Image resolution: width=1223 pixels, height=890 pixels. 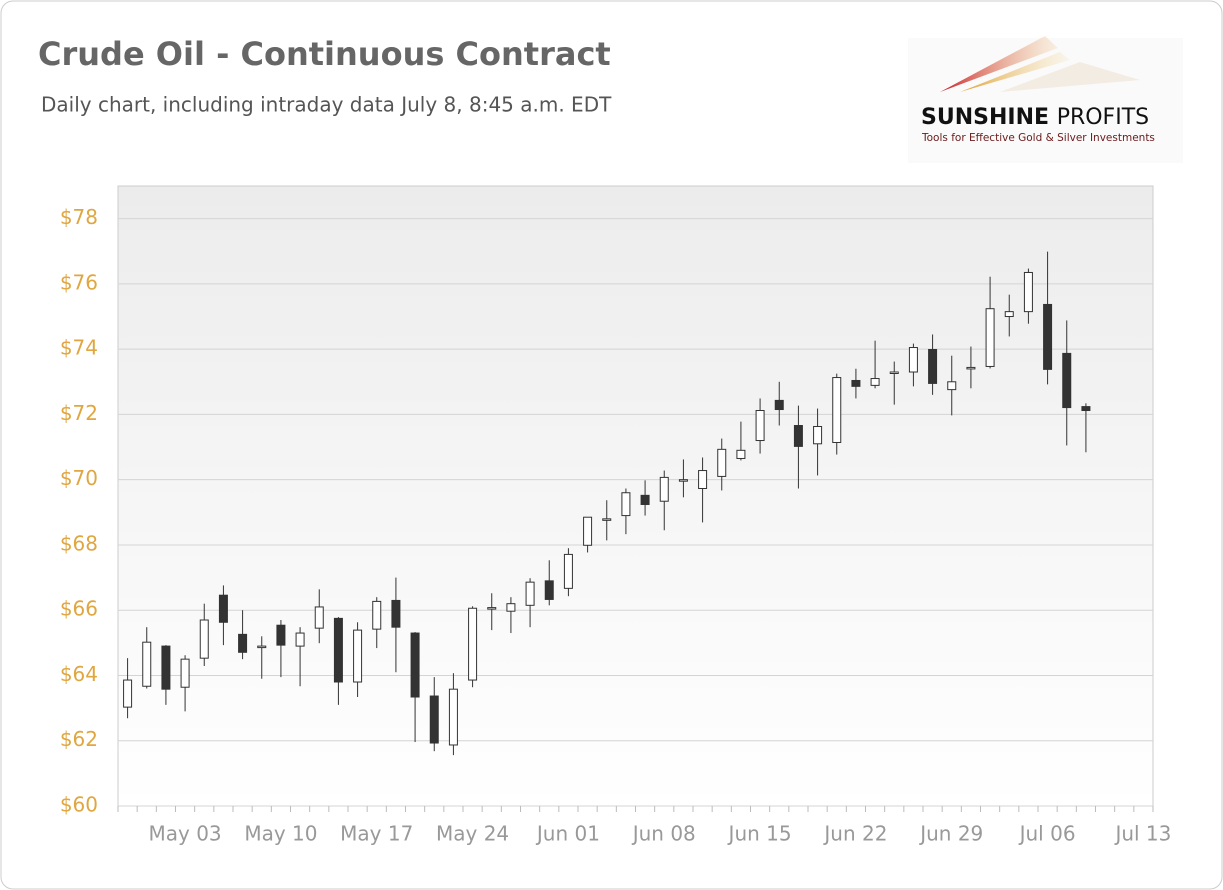 I want to click on y-tick-label: $68, so click(x=79, y=543).